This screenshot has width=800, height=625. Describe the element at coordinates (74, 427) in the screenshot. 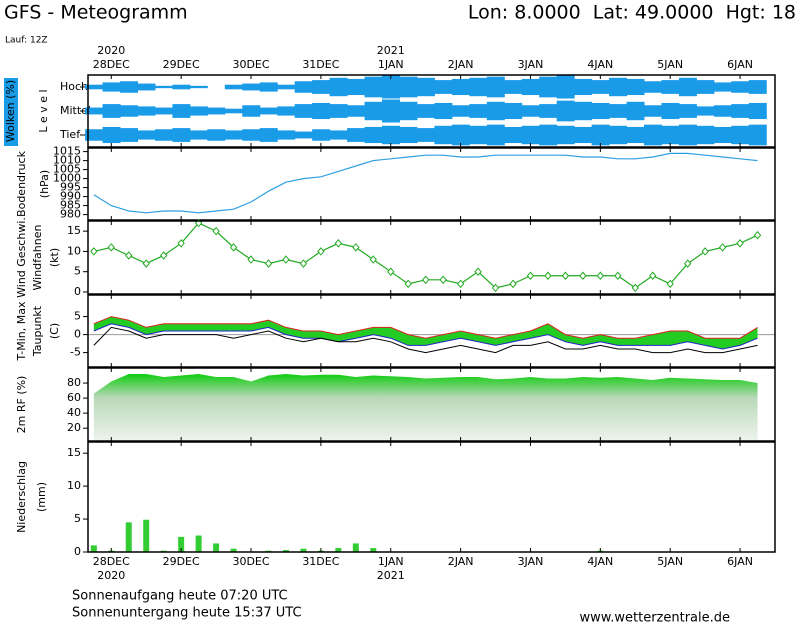

I see `y-tick-label: 20` at that location.